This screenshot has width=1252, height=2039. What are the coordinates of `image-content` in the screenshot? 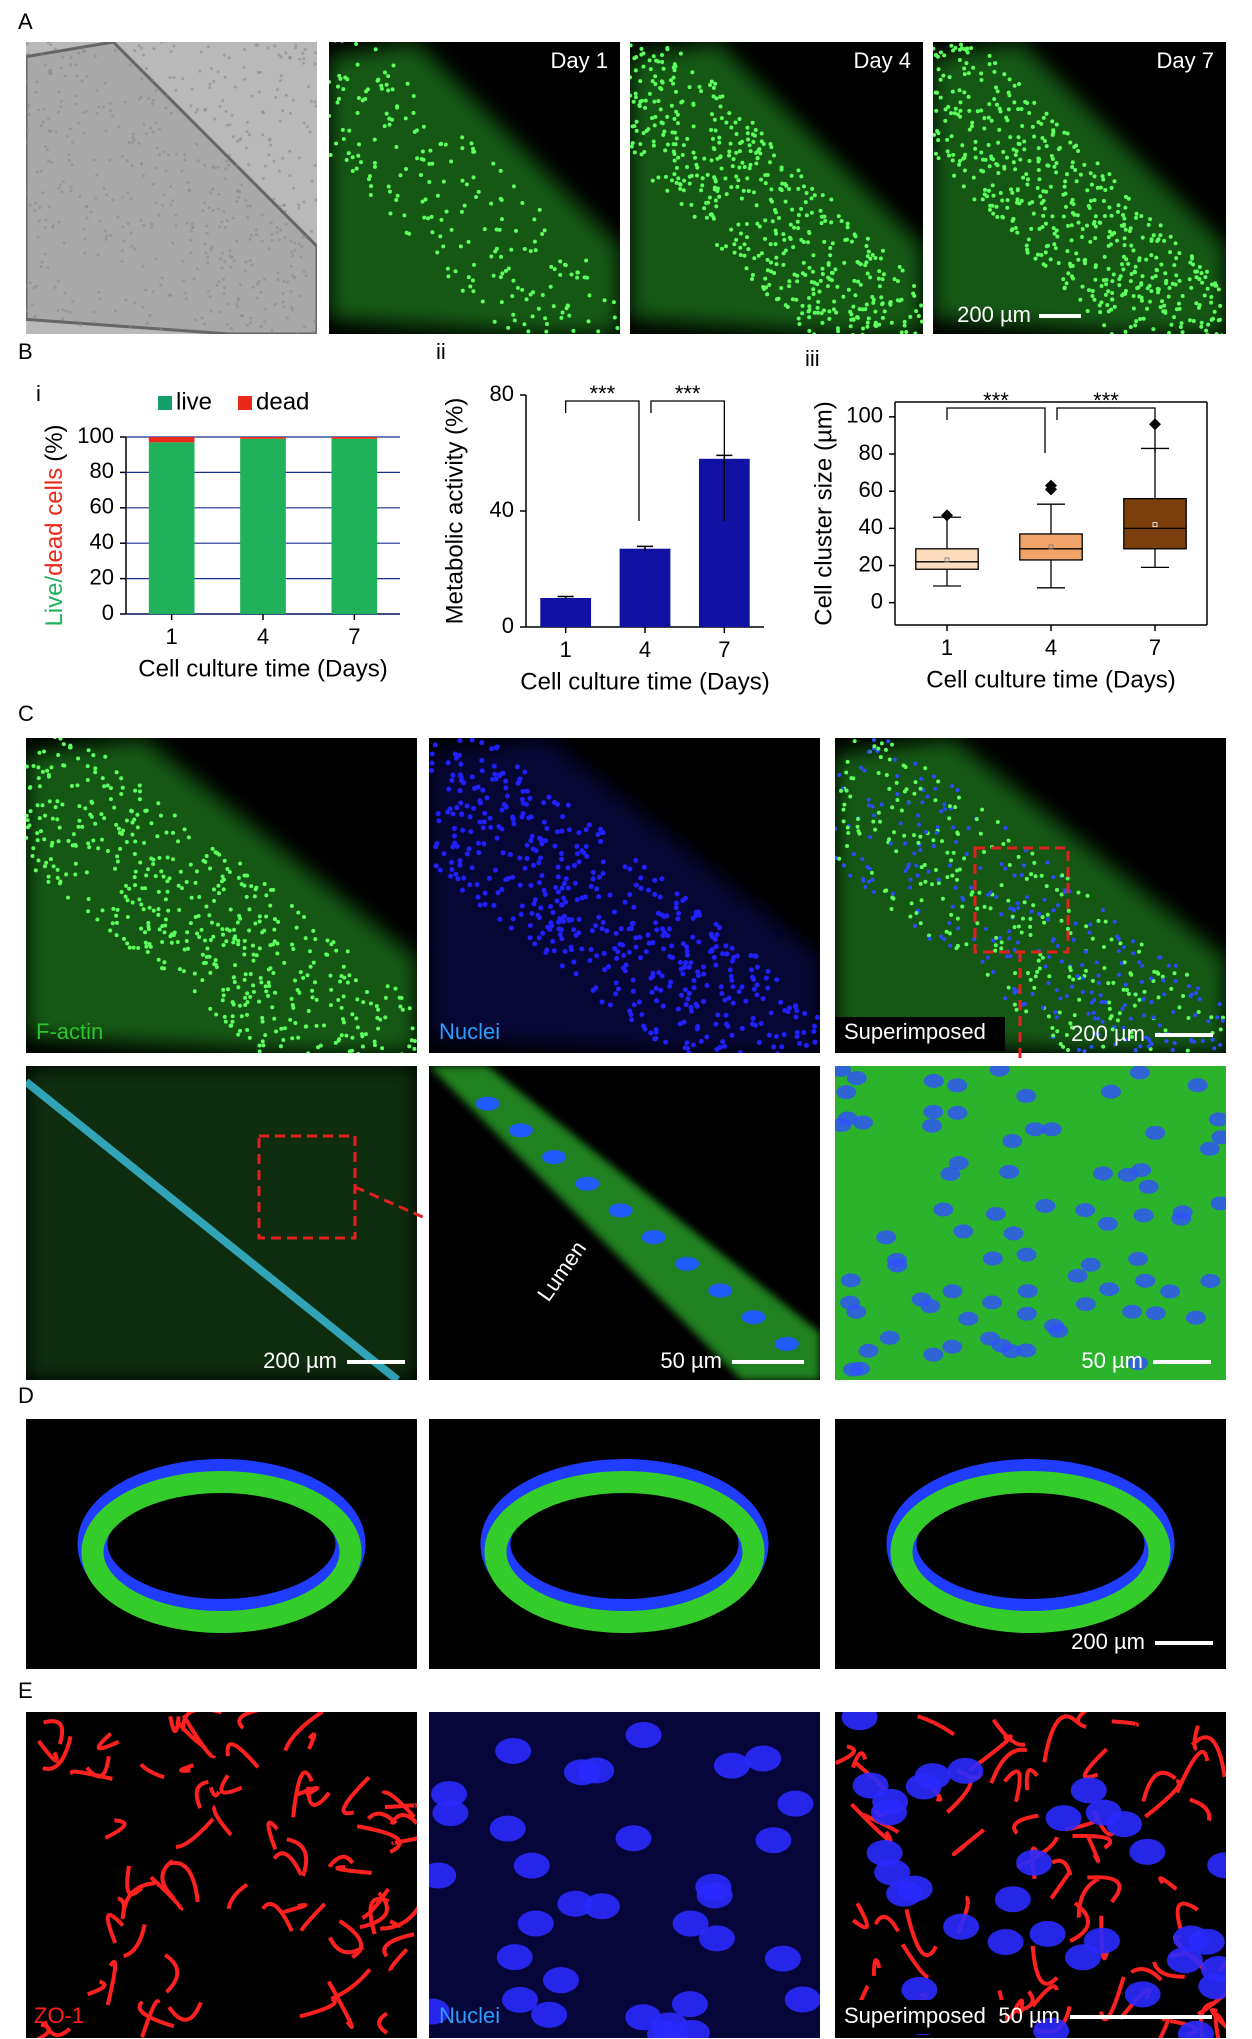 It's located at (474, 233).